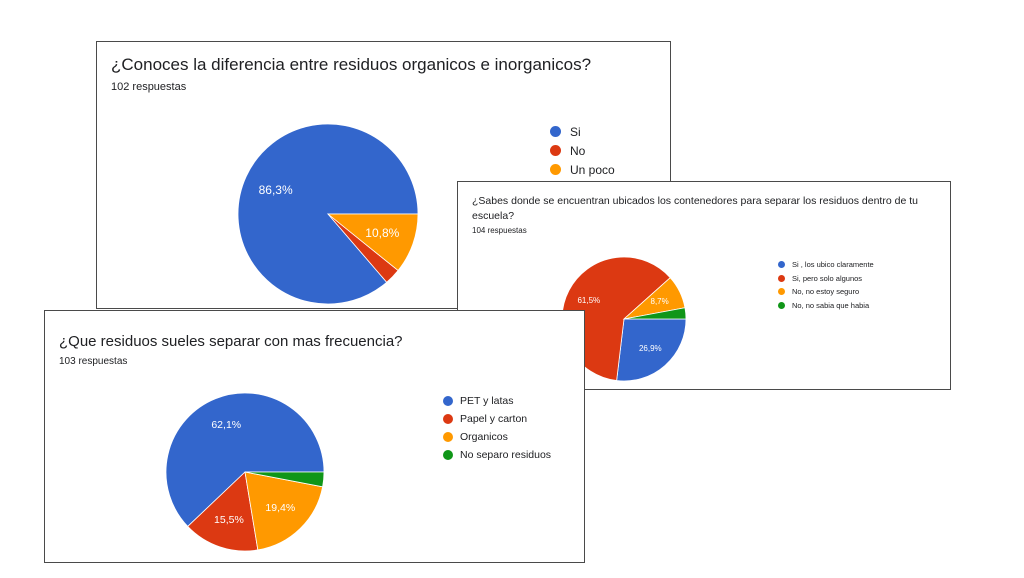  Describe the element at coordinates (660, 301) in the screenshot. I see `slice-value-label: 8,7%` at that location.